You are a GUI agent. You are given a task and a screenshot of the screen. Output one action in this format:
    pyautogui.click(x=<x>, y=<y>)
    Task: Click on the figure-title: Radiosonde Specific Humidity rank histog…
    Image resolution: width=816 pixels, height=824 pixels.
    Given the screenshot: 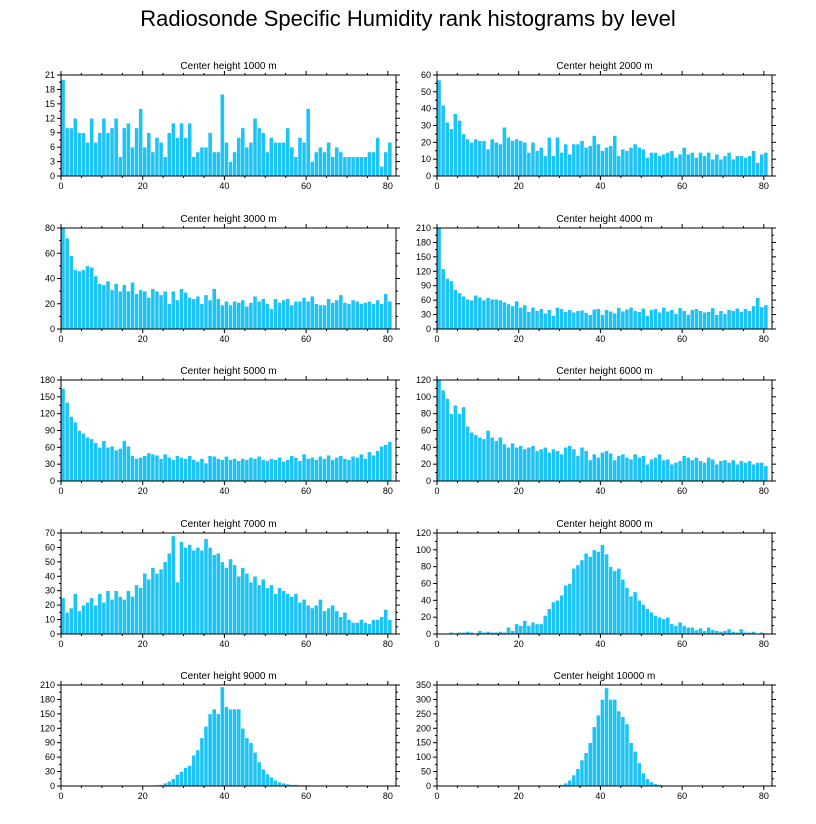 What is the action you would take?
    pyautogui.click(x=408, y=18)
    